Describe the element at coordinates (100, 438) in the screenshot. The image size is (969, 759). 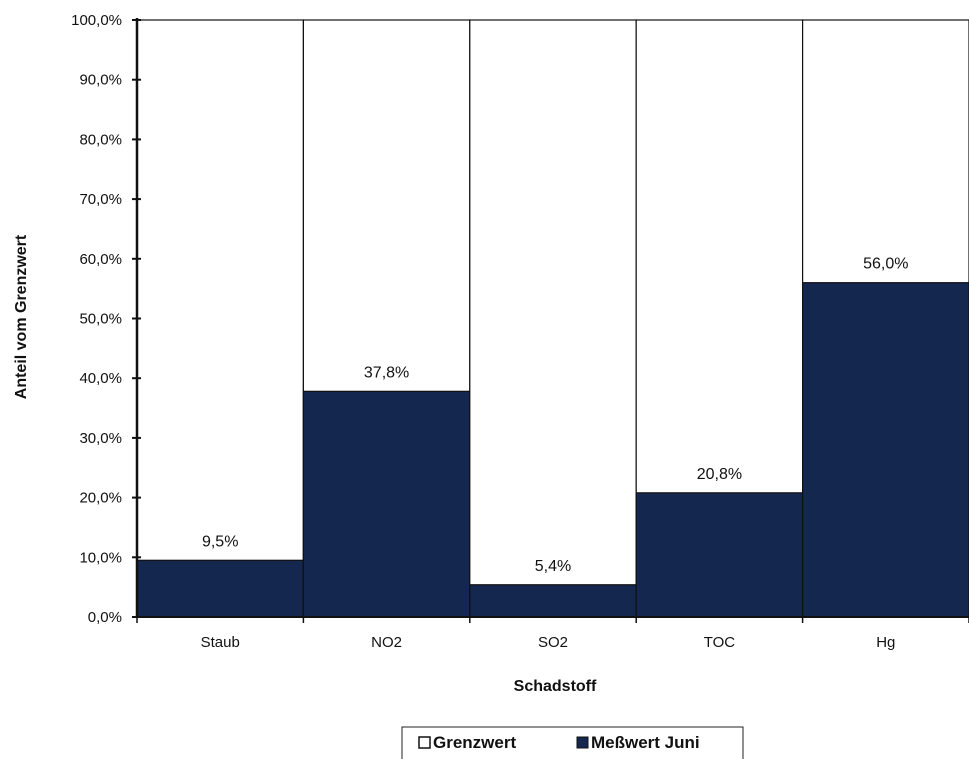
I see `y-tick-label: 30,0%` at that location.